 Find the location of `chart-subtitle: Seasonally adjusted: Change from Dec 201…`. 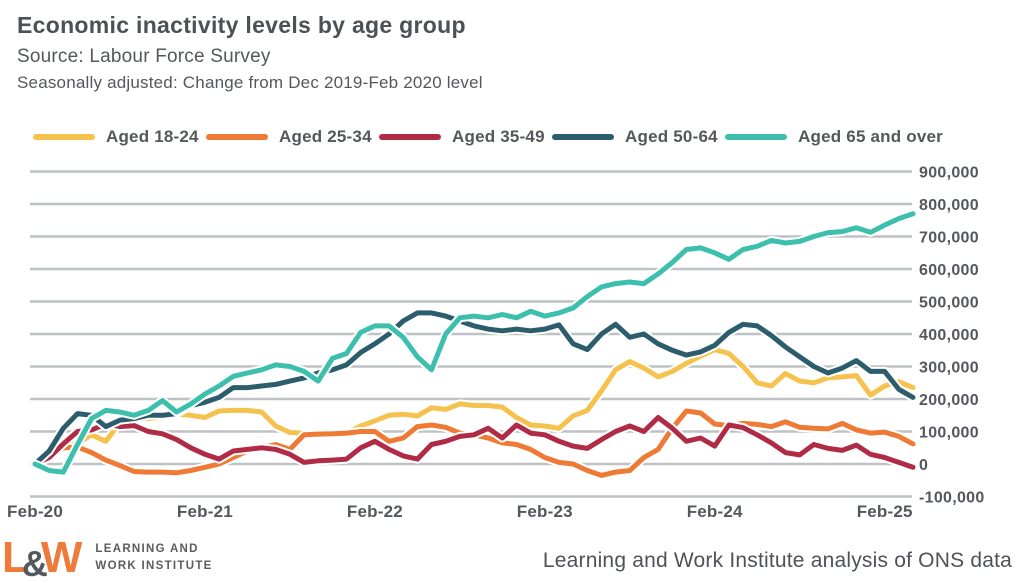

chart-subtitle: Seasonally adjusted: Change from Dec 201… is located at coordinates (250, 82).